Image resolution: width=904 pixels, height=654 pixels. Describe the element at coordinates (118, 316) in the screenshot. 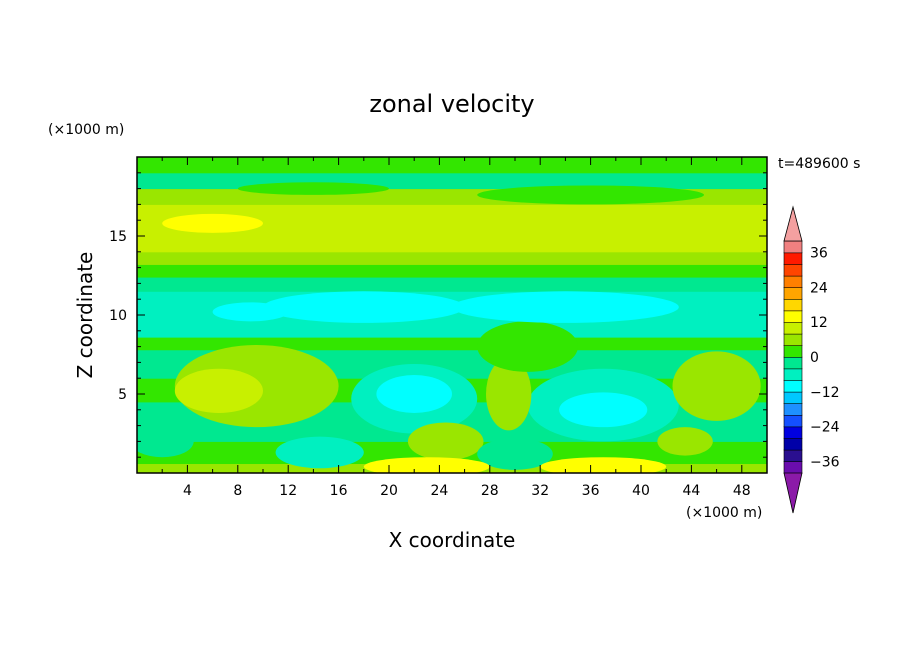

I see `y-tick-label: 10` at that location.